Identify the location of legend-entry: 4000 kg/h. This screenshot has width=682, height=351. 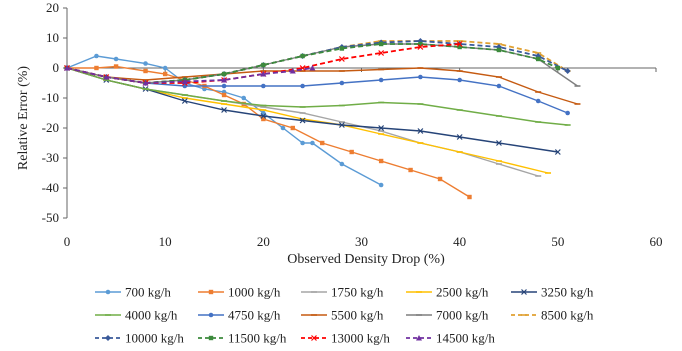
(136, 315).